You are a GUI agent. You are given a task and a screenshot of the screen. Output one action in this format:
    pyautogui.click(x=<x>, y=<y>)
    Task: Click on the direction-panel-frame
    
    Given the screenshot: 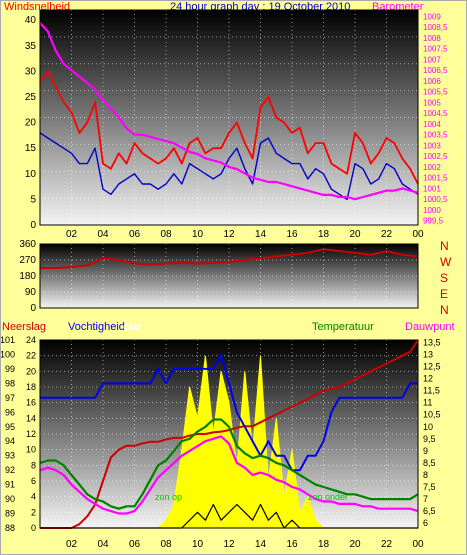 What is the action you would take?
    pyautogui.click(x=229, y=276)
    